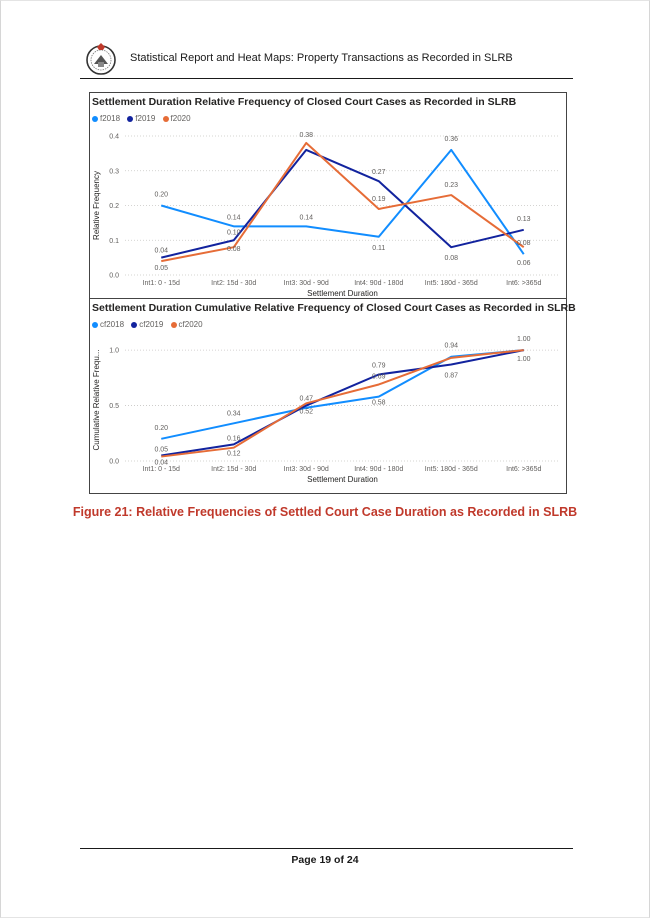  Describe the element at coordinates (96, 205) in the screenshot. I see `y-axis-title: Relative Frequency` at that location.